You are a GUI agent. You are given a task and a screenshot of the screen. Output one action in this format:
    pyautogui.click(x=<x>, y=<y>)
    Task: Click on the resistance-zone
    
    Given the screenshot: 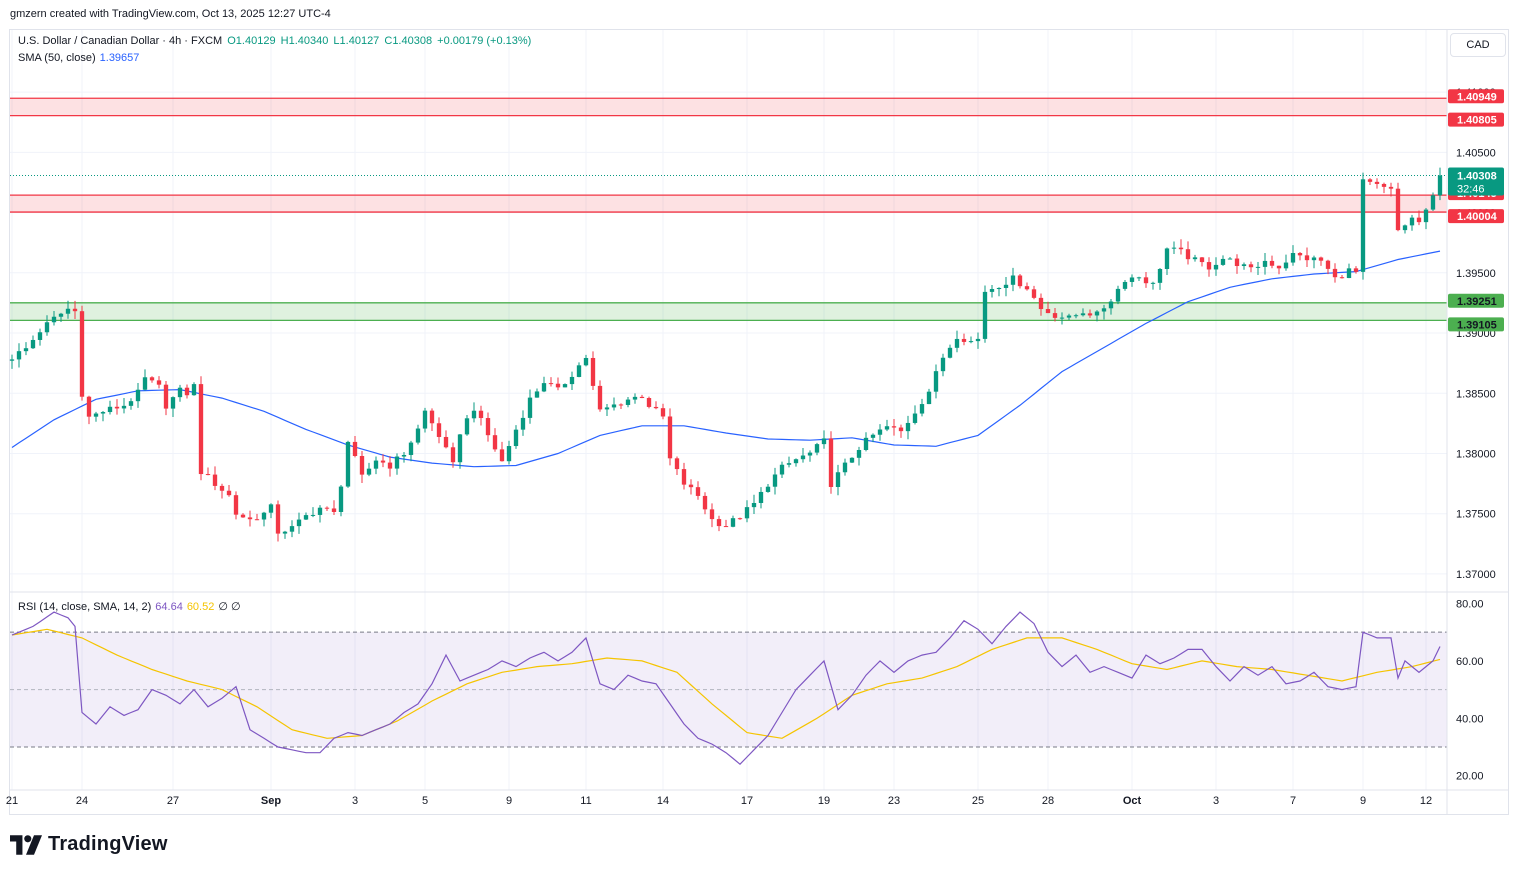 What is the action you would take?
    pyautogui.click(x=728, y=204)
    